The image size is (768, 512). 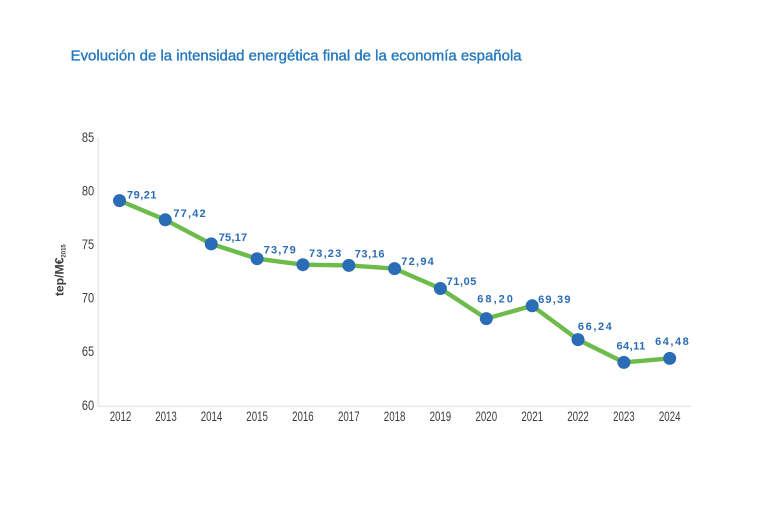 What do you see at coordinates (166, 416) in the screenshot?
I see `svg-text: 2013` at bounding box center [166, 416].